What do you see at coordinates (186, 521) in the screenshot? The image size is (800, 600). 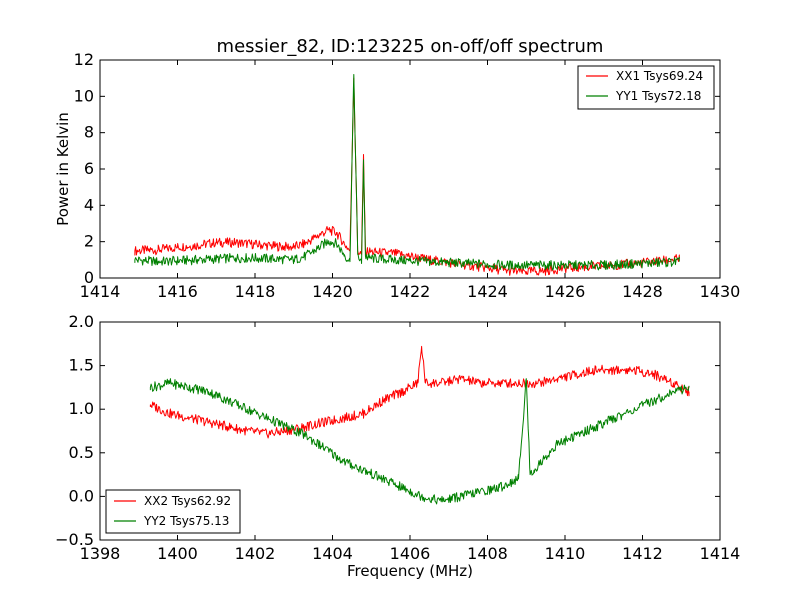 I see `legend-entry-yy2: YY2 Tsys75.13` at bounding box center [186, 521].